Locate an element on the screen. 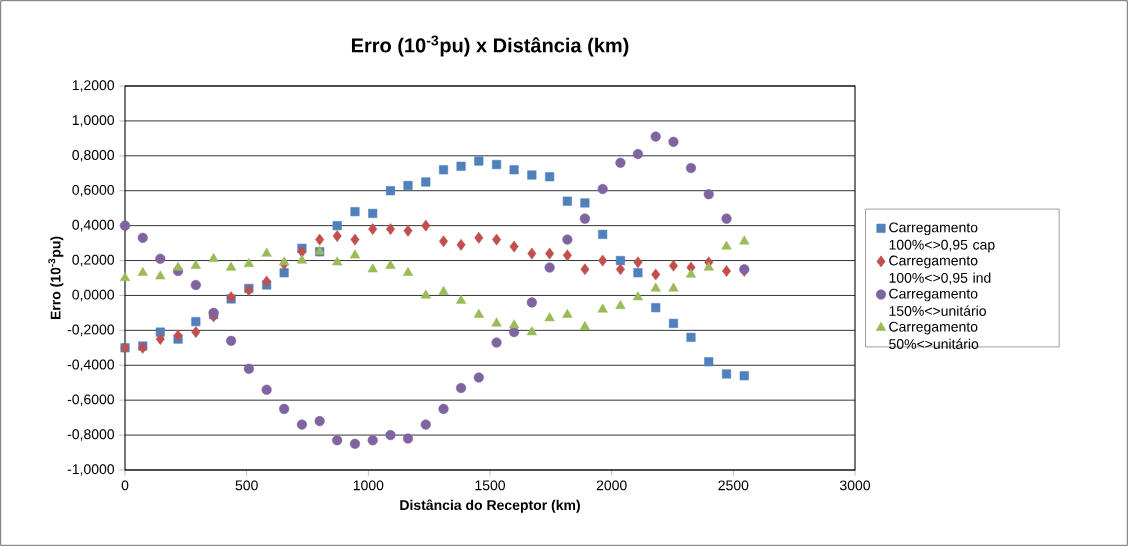 The width and height of the screenshot is (1128, 546). x-tick-label: 3000 is located at coordinates (855, 485).